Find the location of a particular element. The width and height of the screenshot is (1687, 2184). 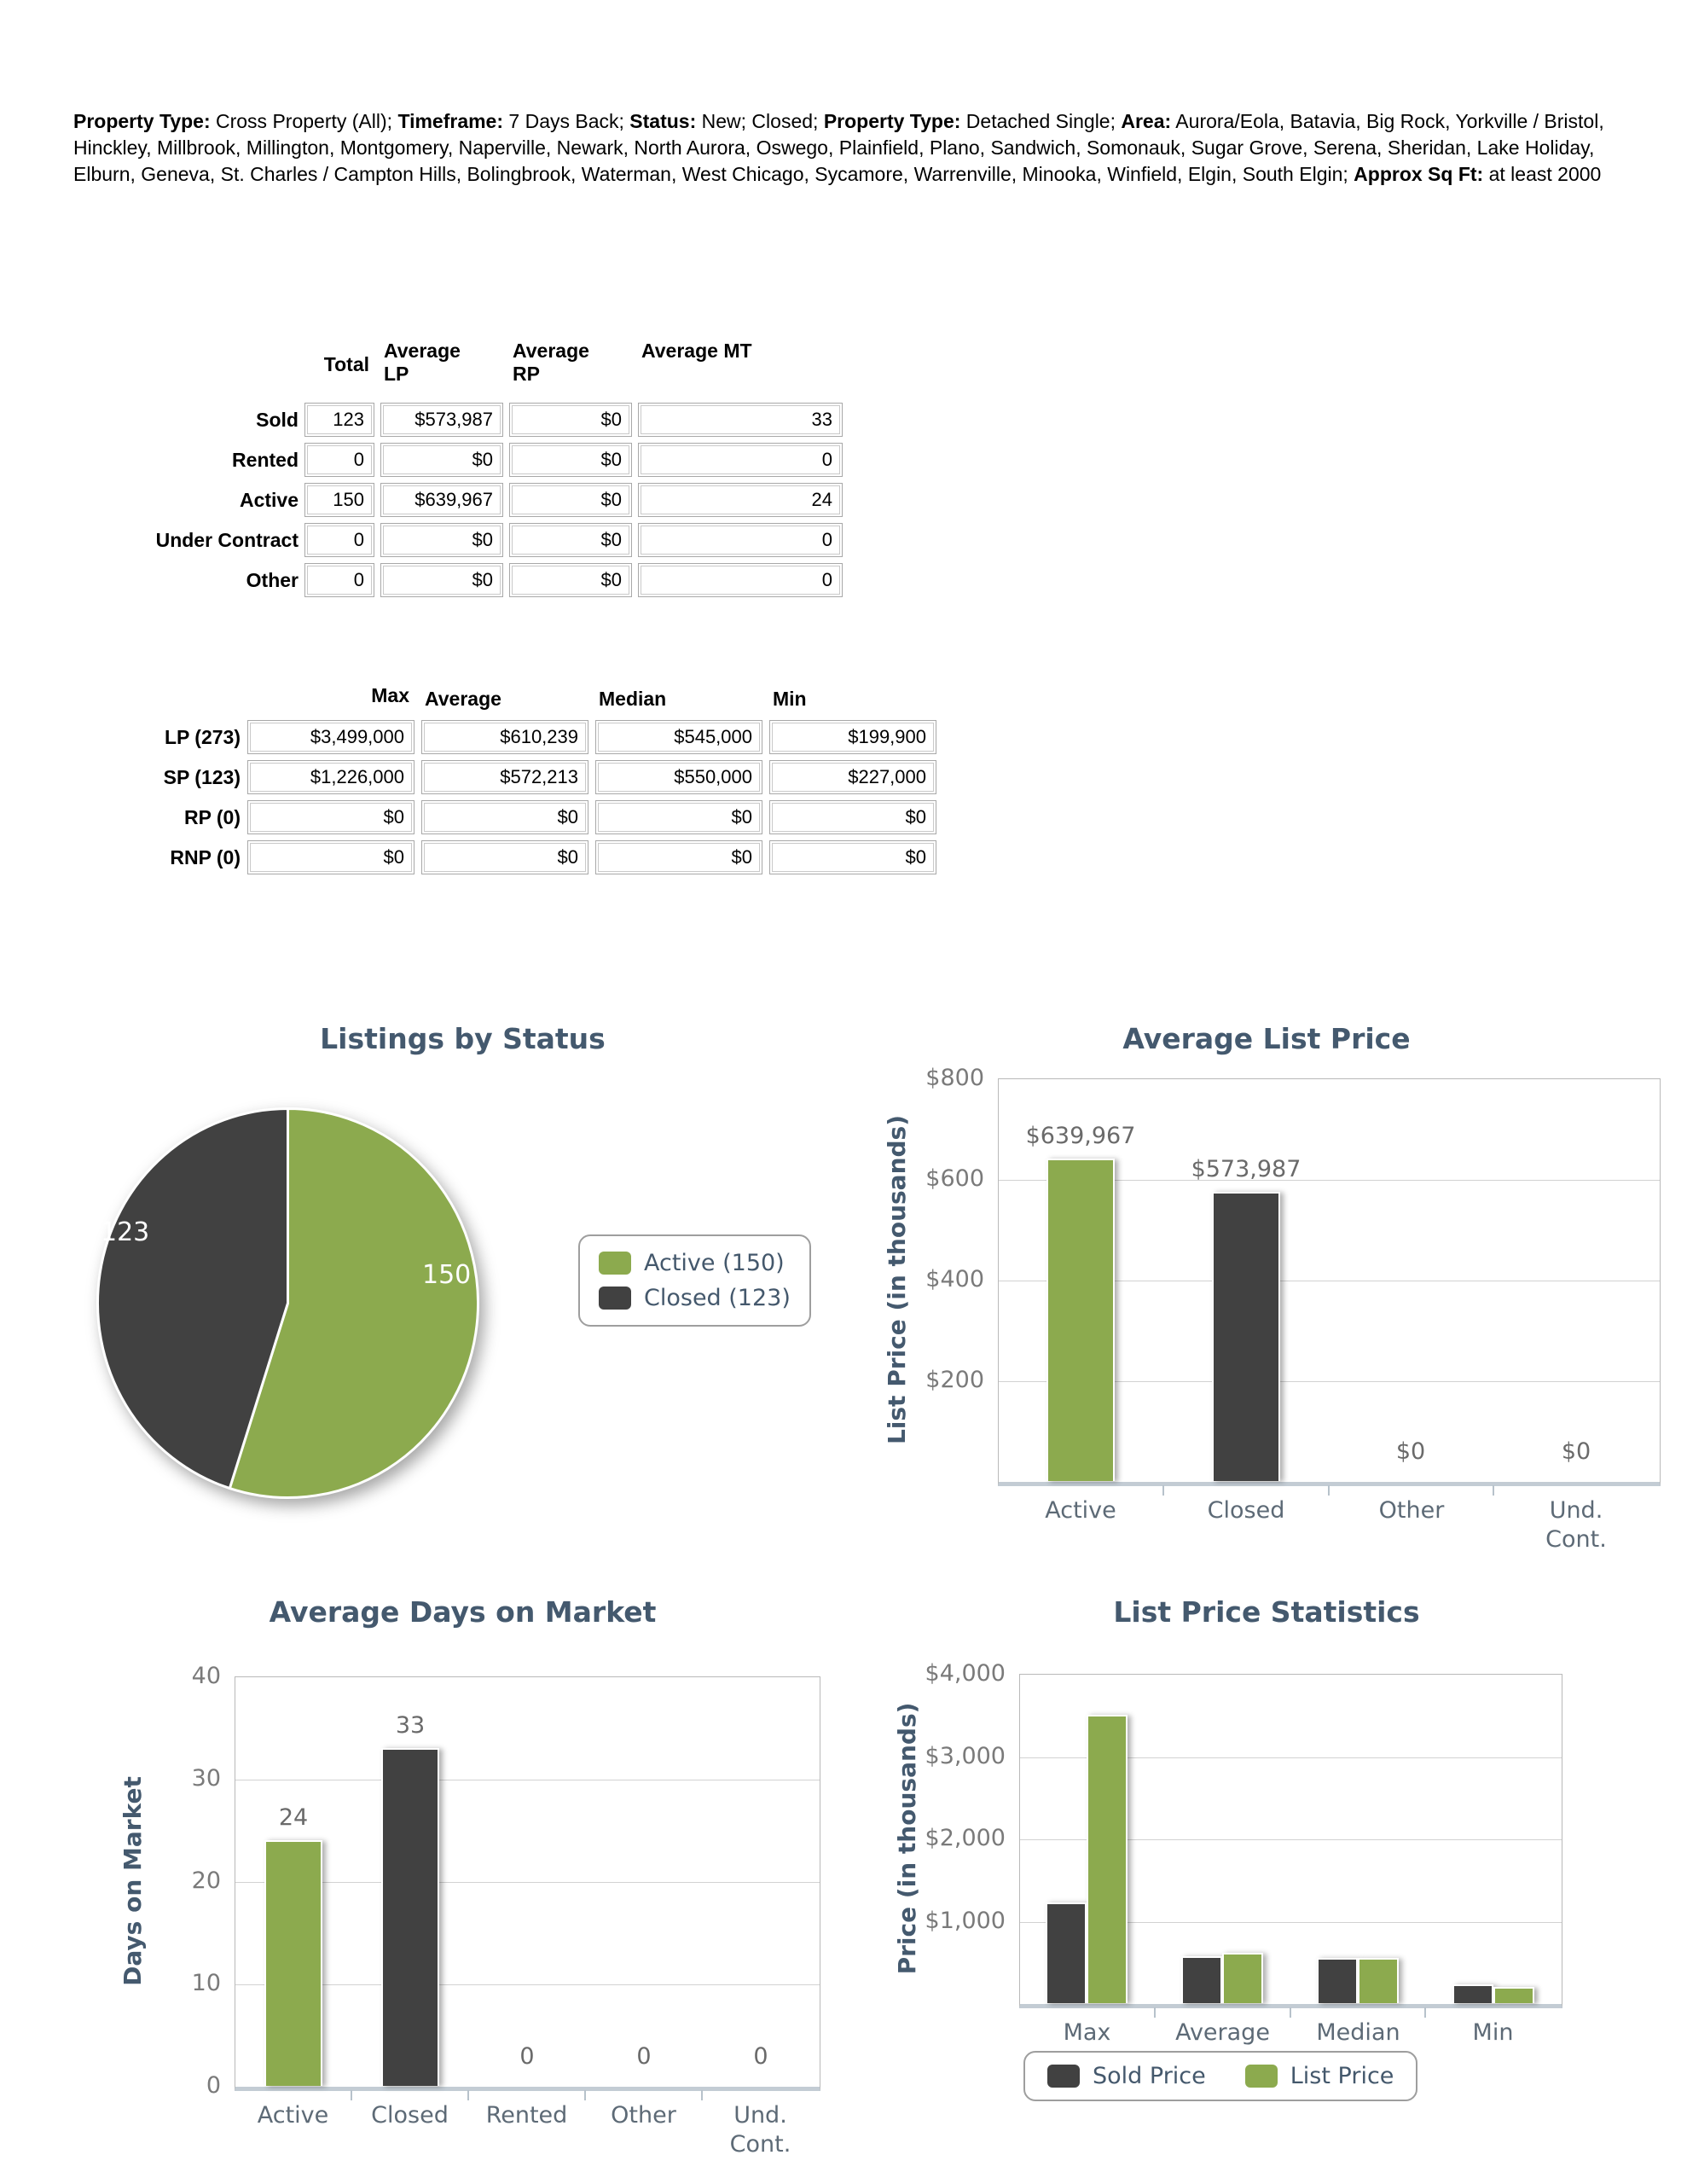

pie-slice-label: 150 is located at coordinates (447, 1275).